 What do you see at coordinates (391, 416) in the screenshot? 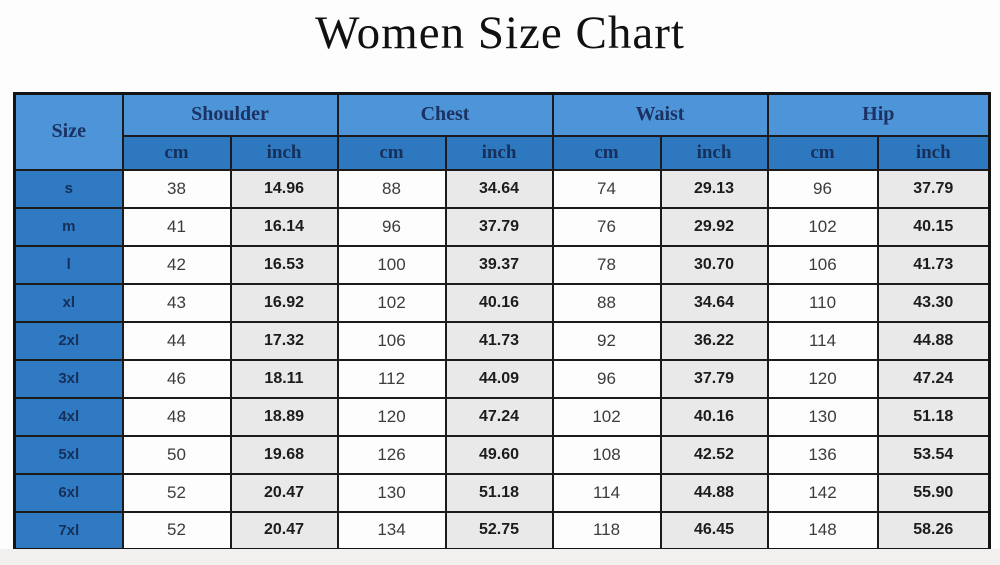
I see `cell-chest-cm: 120` at bounding box center [391, 416].